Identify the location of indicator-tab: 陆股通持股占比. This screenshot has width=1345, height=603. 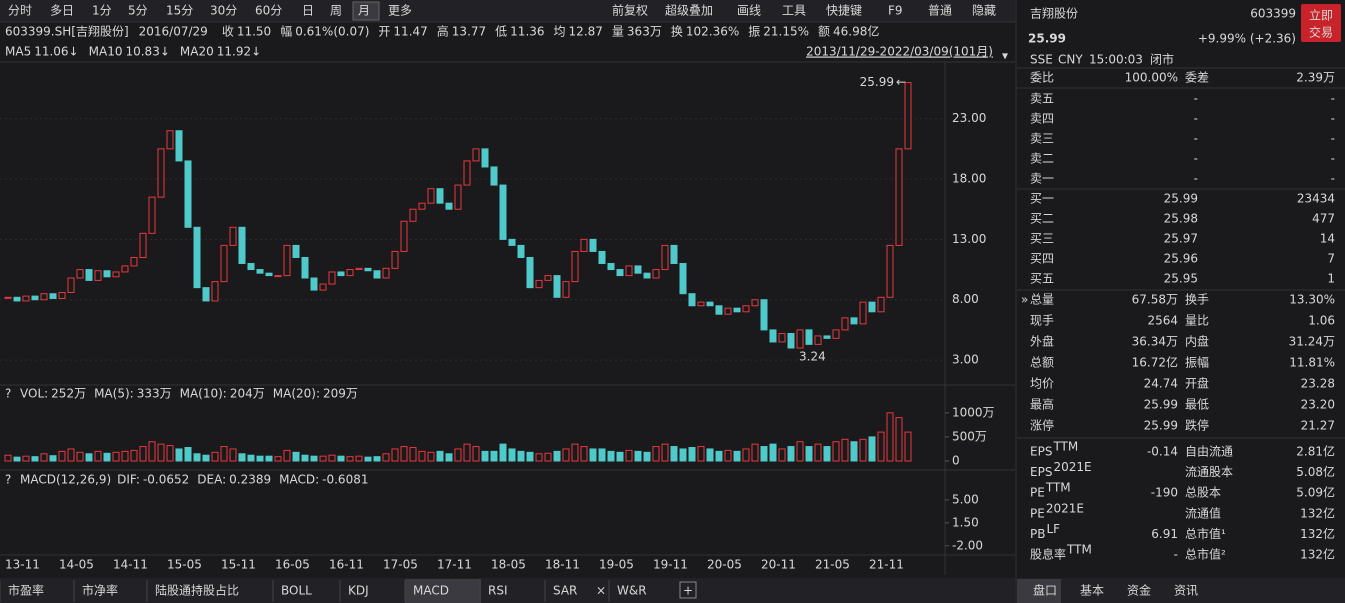
(197, 590).